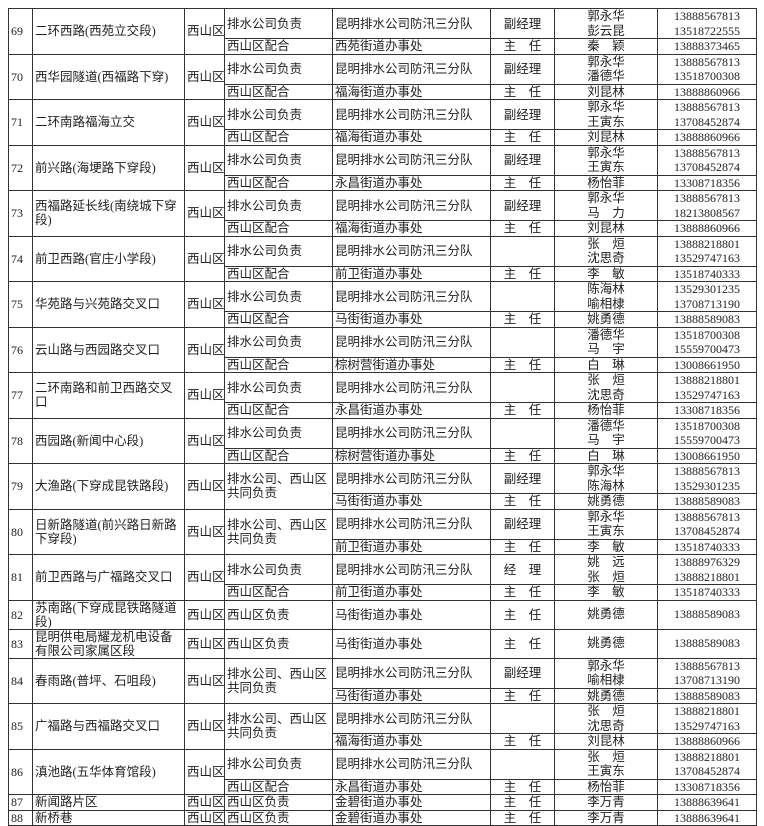 The width and height of the screenshot is (764, 826). I want to click on name-cell: 郭永华 王寅东, so click(606, 524).